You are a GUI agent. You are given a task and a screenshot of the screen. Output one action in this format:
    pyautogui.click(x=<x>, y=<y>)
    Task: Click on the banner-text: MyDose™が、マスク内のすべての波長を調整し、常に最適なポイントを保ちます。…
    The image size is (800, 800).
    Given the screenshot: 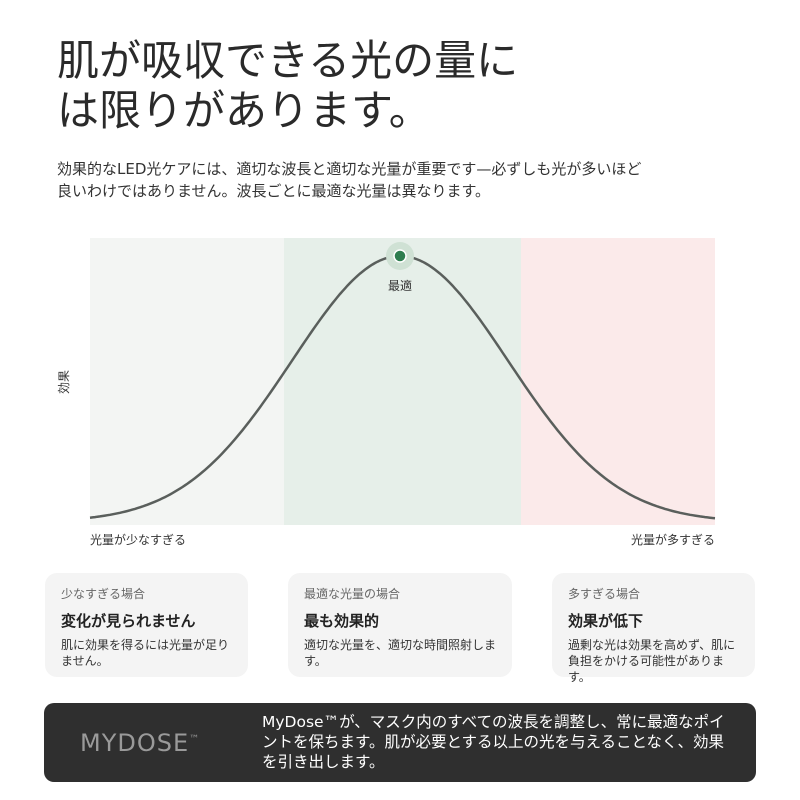 What is the action you would take?
    pyautogui.click(x=493, y=742)
    